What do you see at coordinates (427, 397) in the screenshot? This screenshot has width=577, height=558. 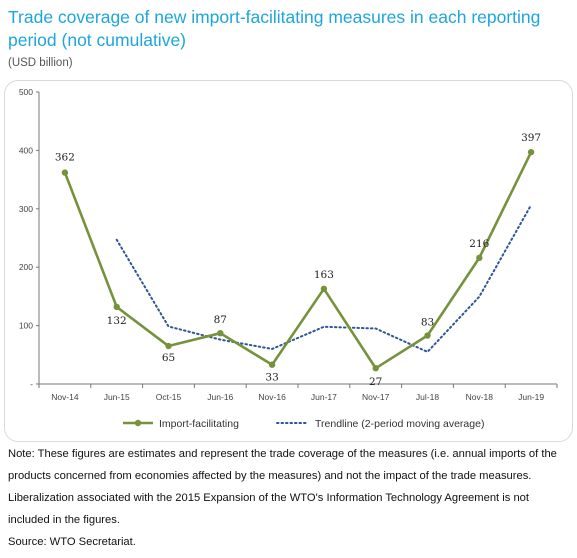 I see `x-tick-label: Jul-18` at bounding box center [427, 397].